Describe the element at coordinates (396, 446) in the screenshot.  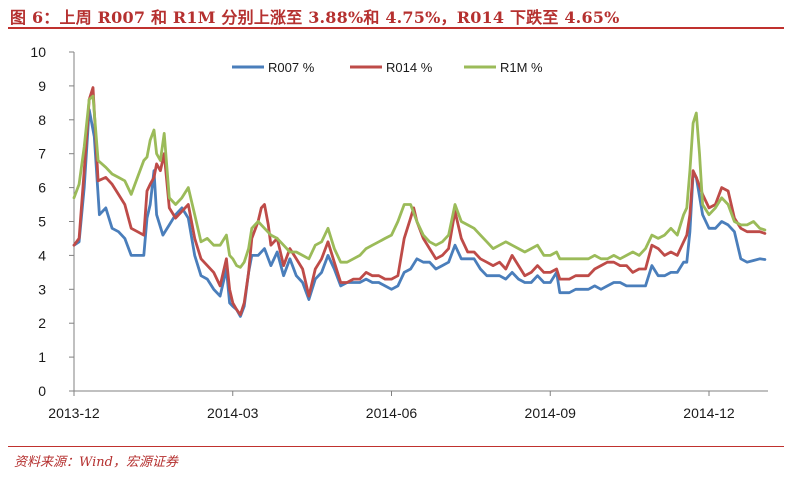
I see `source-divider` at that location.